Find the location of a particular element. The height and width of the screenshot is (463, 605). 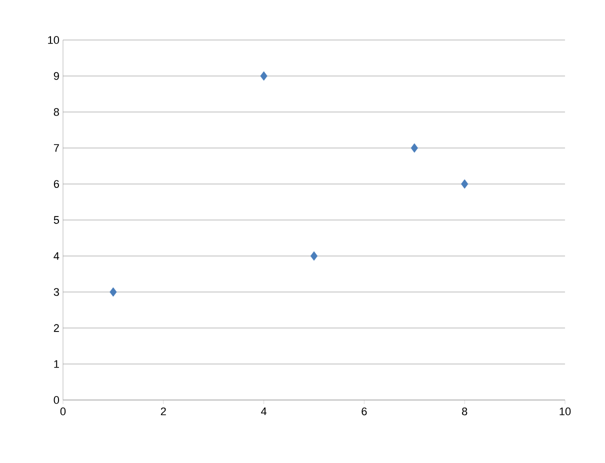

x-tick-label: 6 is located at coordinates (364, 412).